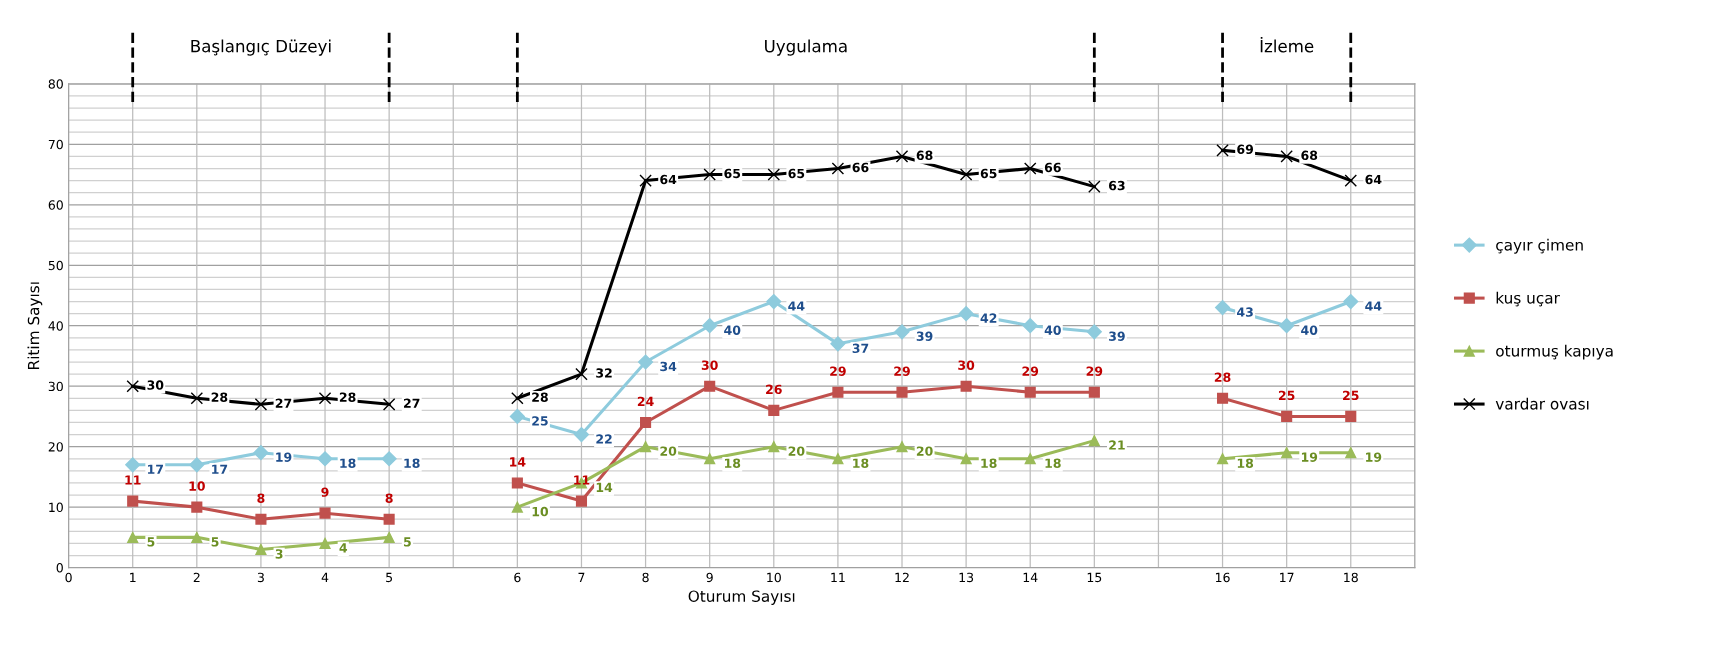  I want to click on y-axis-title: Ritim Sayısı, so click(35, 325).